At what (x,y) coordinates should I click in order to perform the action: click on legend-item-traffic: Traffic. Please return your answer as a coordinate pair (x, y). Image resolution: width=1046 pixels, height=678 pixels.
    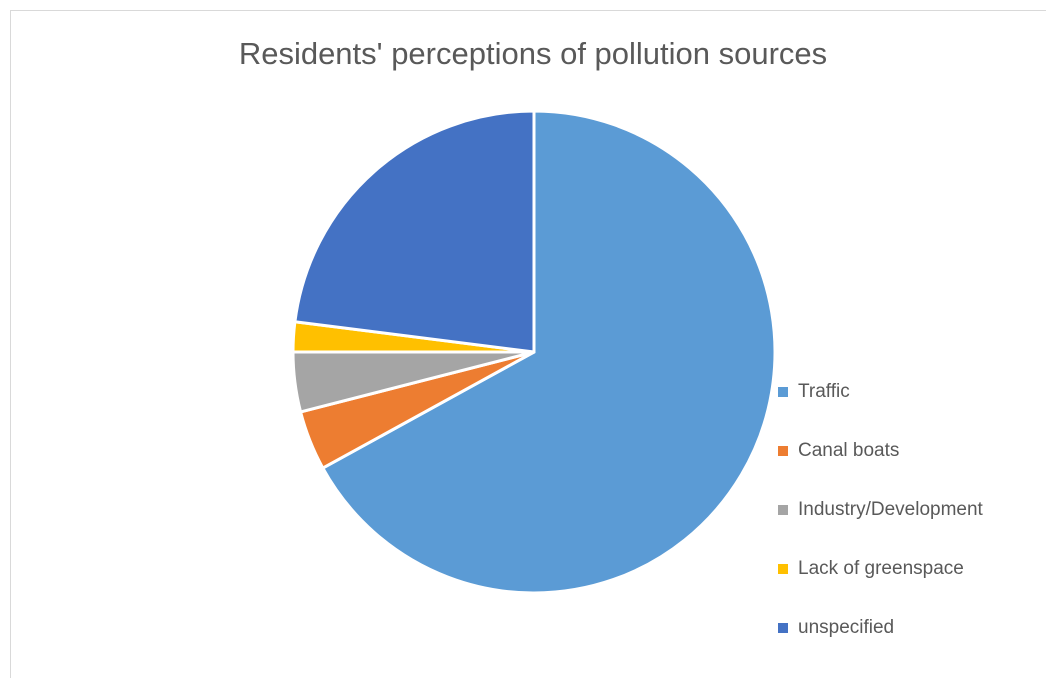
    Looking at the image, I should click on (814, 392).